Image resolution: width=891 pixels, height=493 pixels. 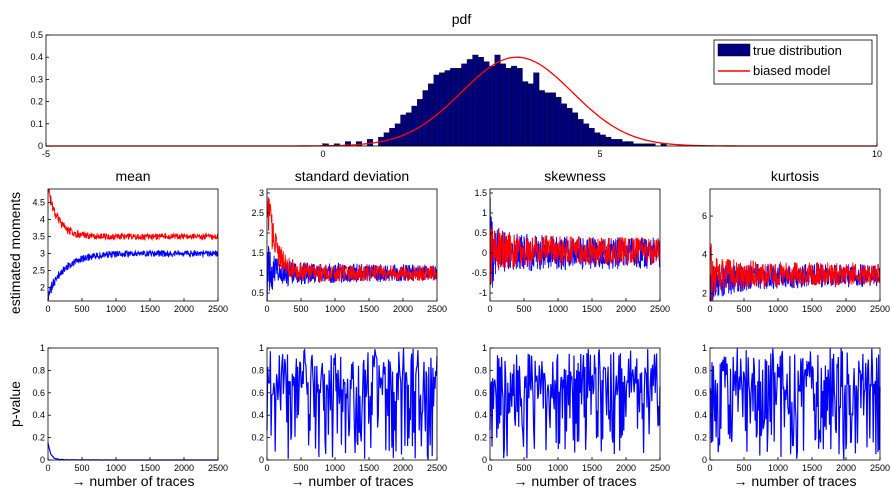 What do you see at coordinates (352, 176) in the screenshot?
I see `chart-title: standard deviation` at bounding box center [352, 176].